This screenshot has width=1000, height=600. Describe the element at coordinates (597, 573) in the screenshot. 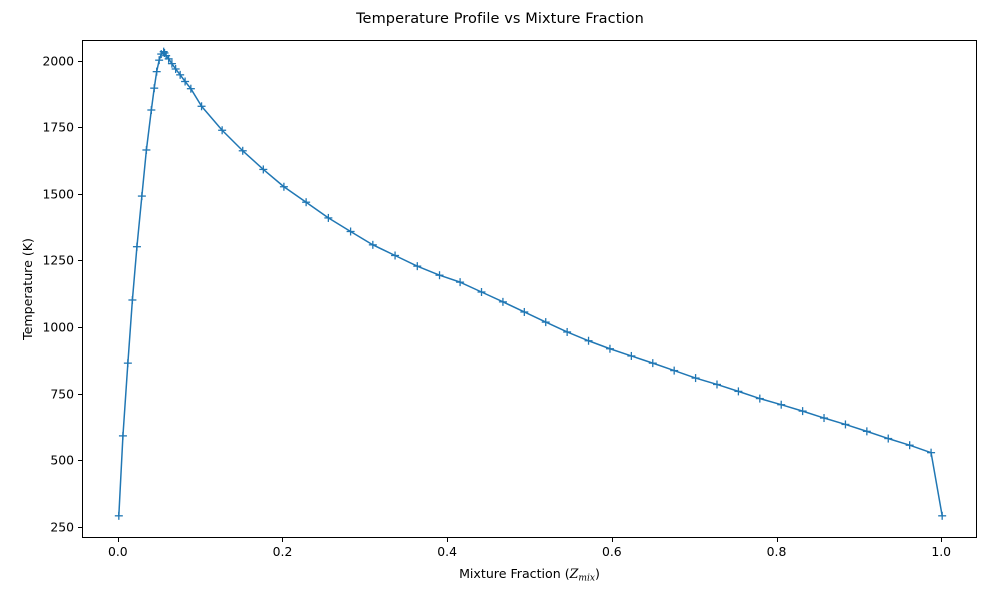

I see `x-axis-label-suffix: )` at that location.